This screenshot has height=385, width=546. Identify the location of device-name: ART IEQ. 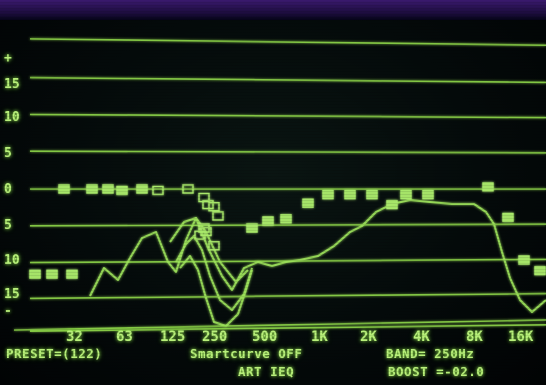
(266, 371).